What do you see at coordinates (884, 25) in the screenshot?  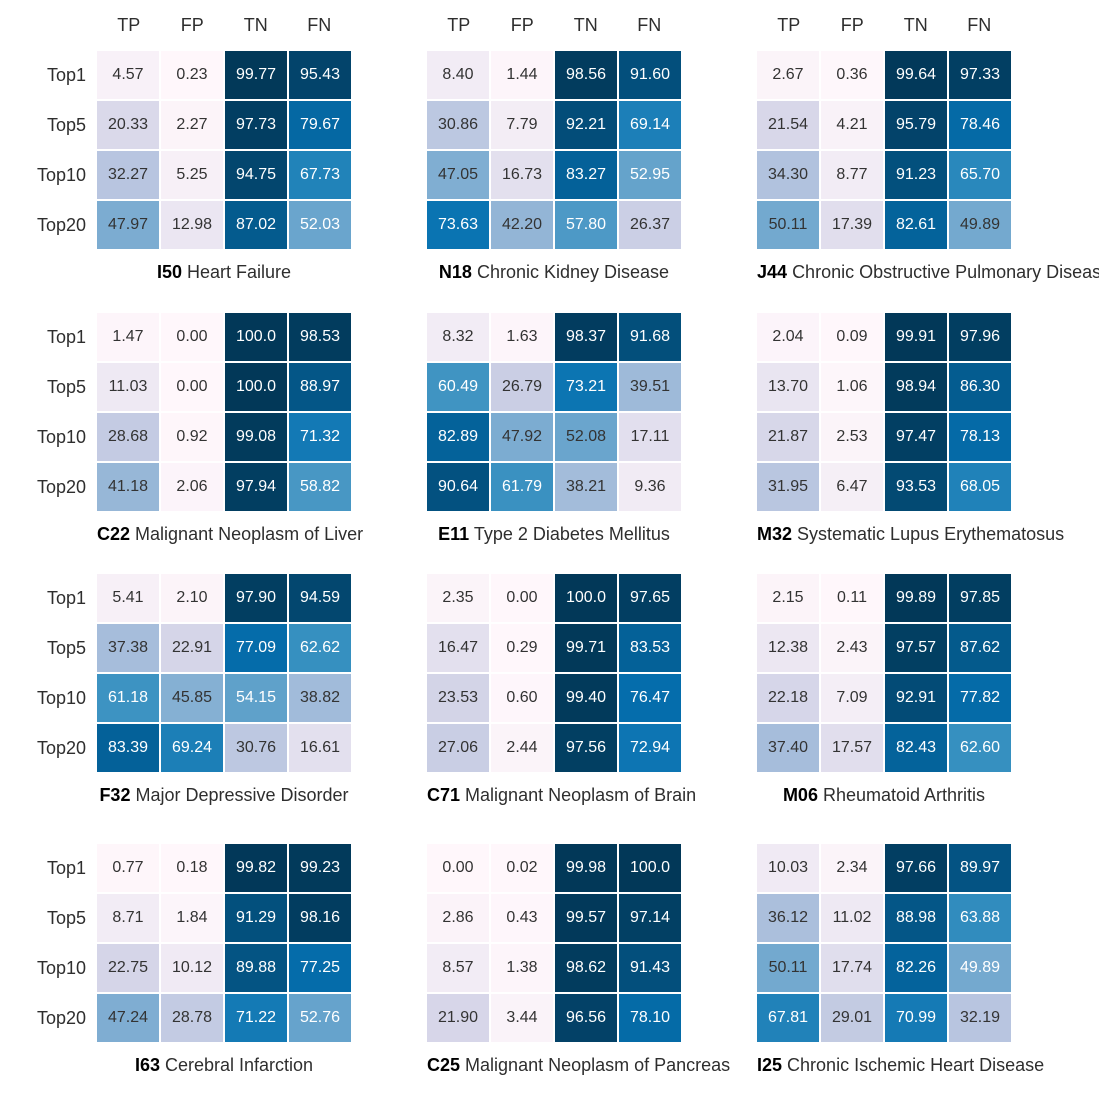 I see `column-header-row: TP FP TN FN` at bounding box center [884, 25].